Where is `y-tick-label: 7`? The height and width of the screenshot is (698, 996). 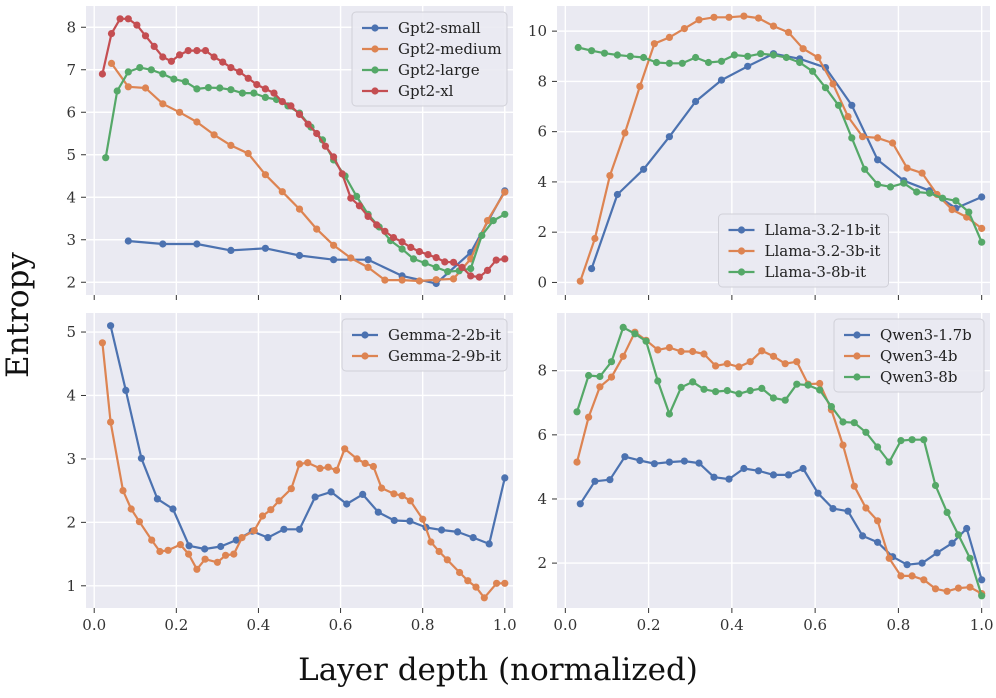 y-tick-label: 7 is located at coordinates (71, 70).